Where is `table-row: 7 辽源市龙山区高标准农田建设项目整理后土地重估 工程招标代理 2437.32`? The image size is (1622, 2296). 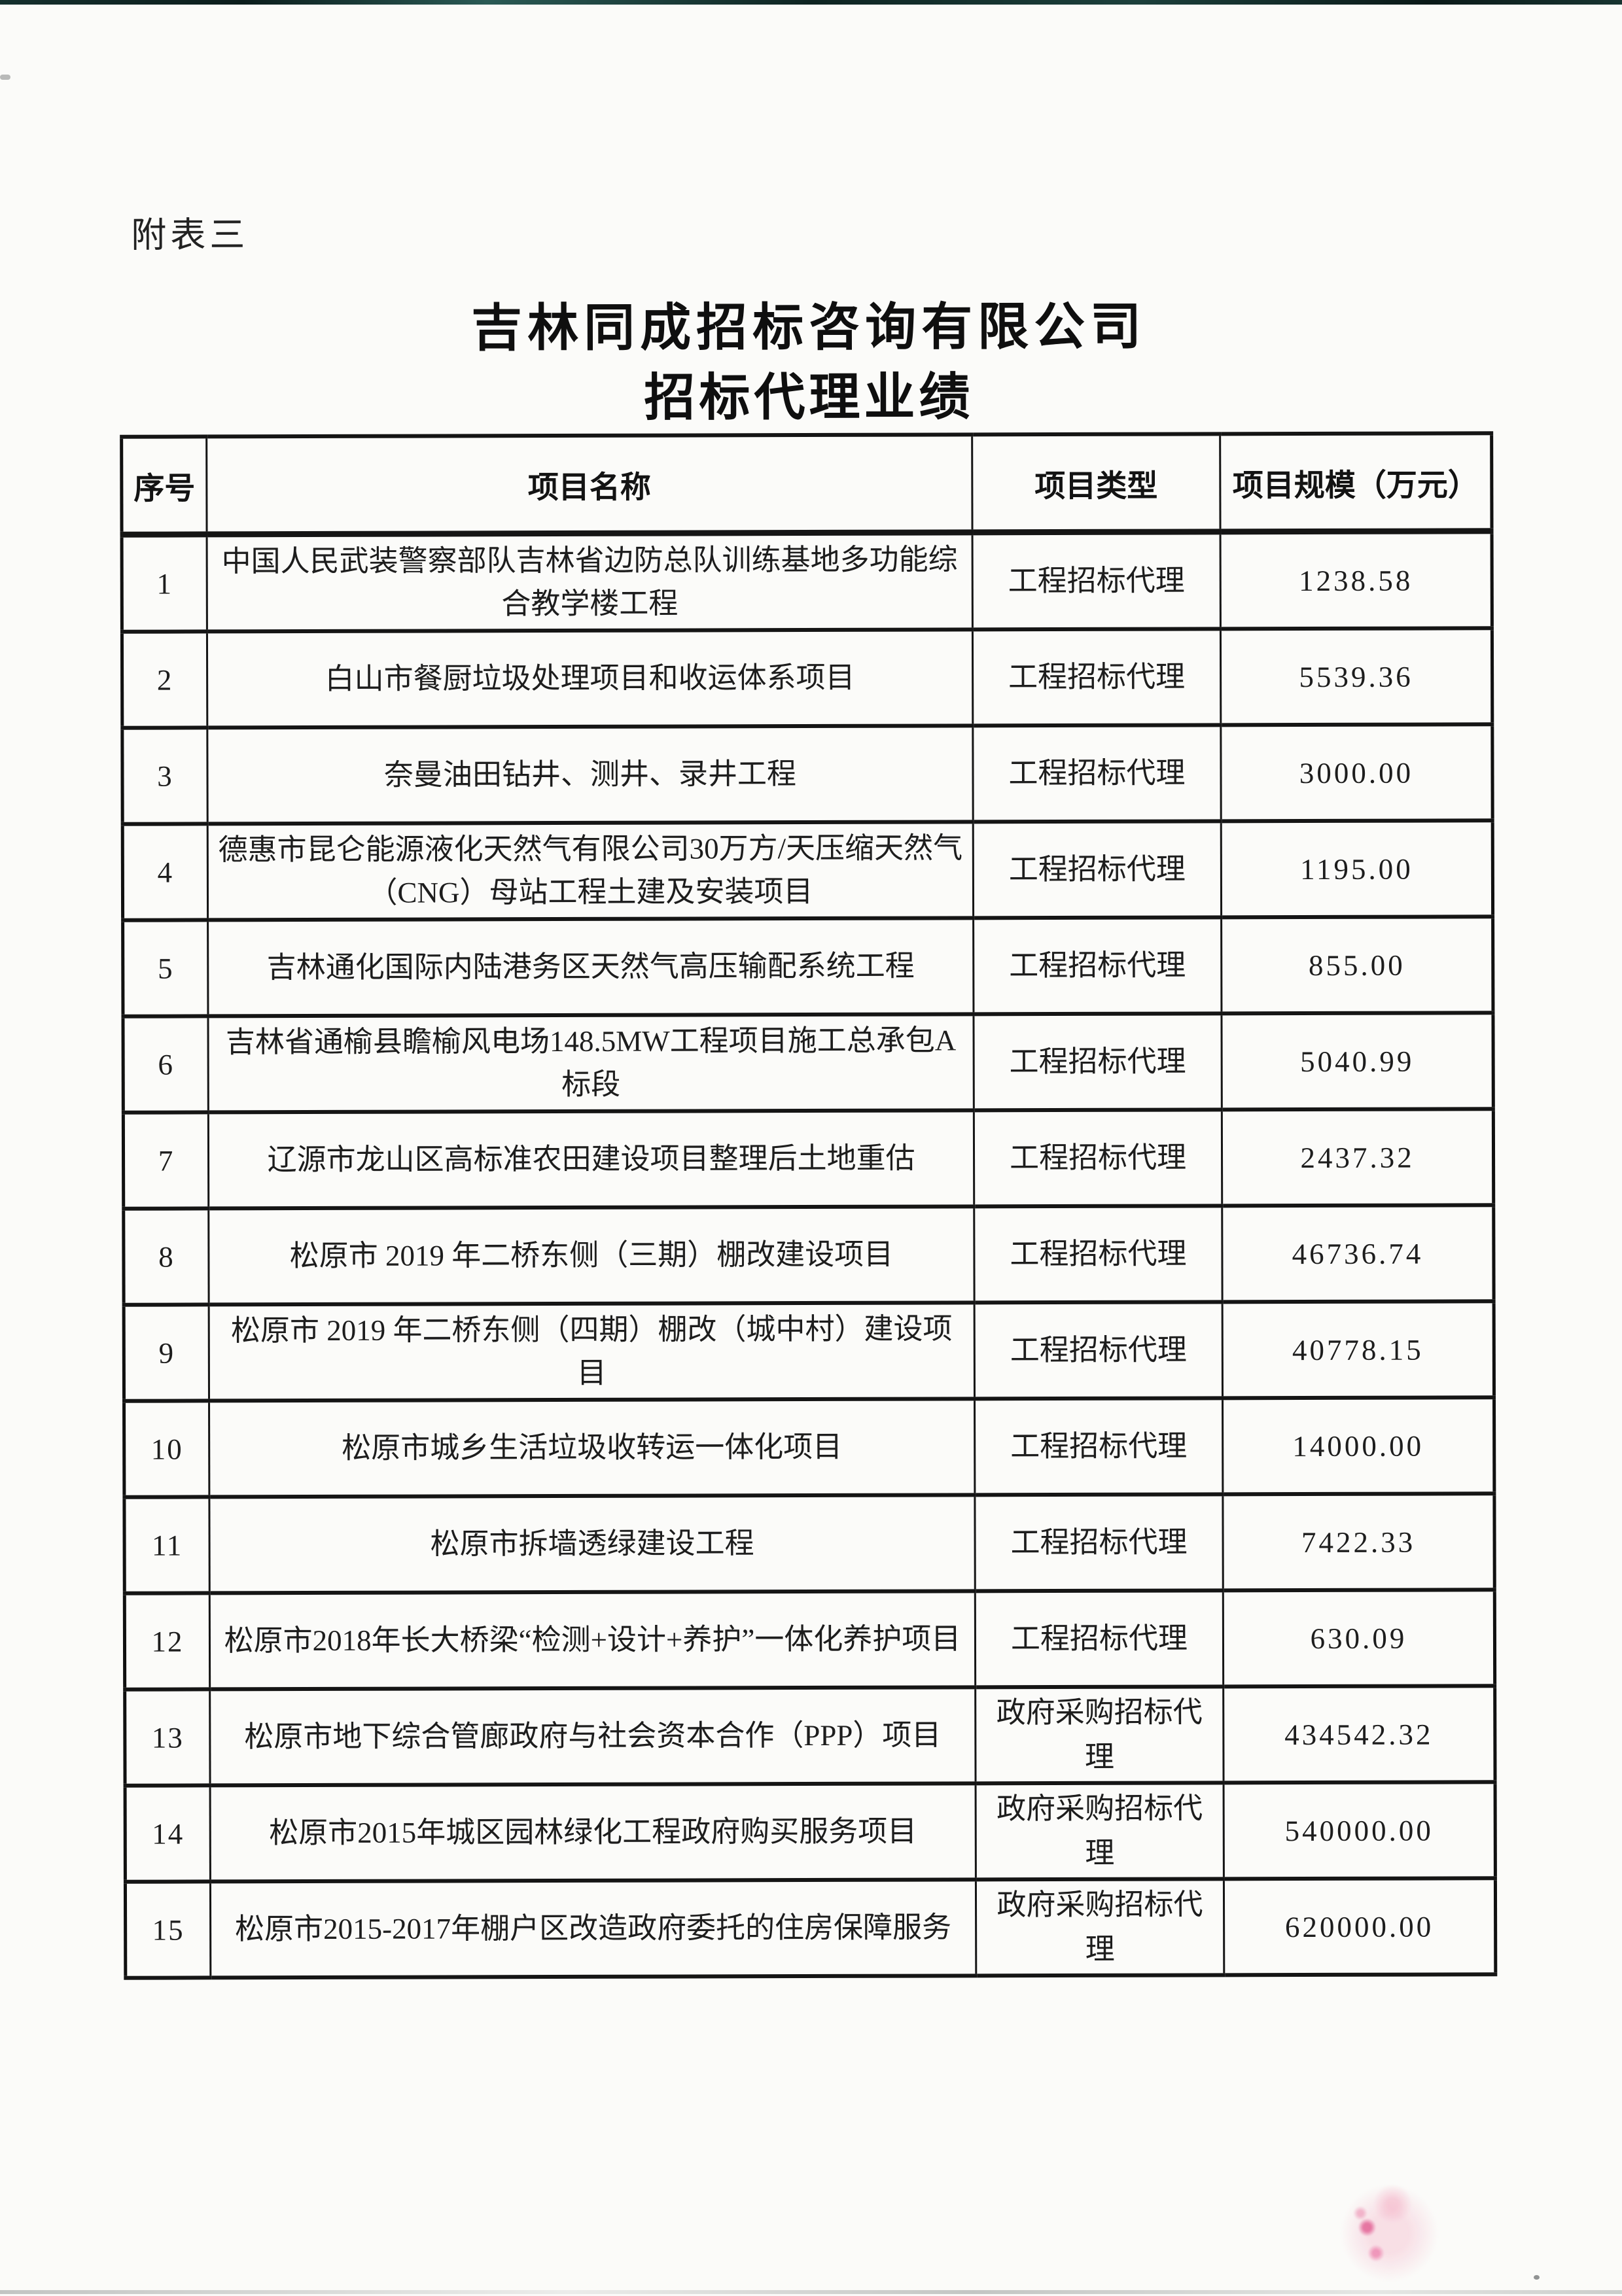
table-row: 7 辽源市龙山区高标准农田建设项目整理后土地重估 工程招标代理 2437.32 is located at coordinates (808, 1159).